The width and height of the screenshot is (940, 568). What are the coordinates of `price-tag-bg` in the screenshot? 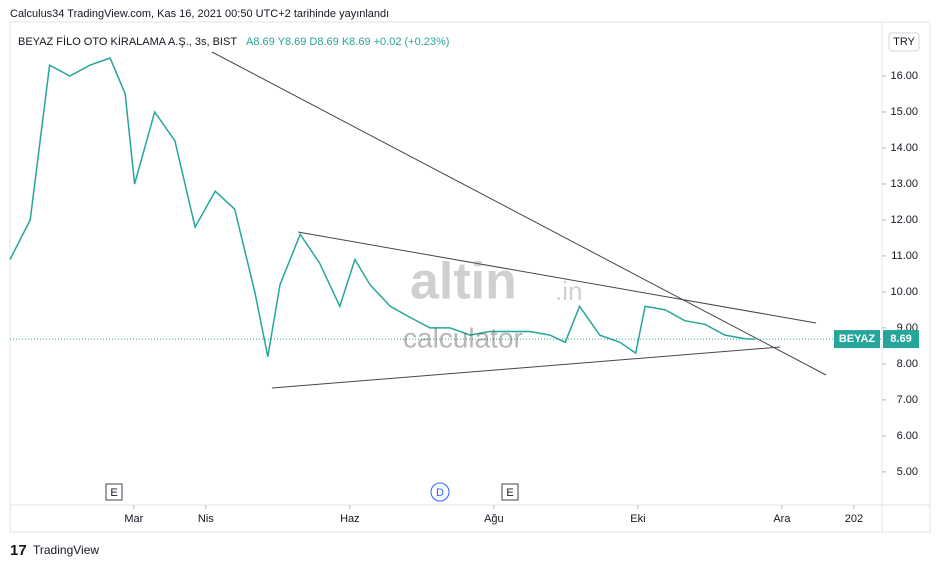 It's located at (901, 339).